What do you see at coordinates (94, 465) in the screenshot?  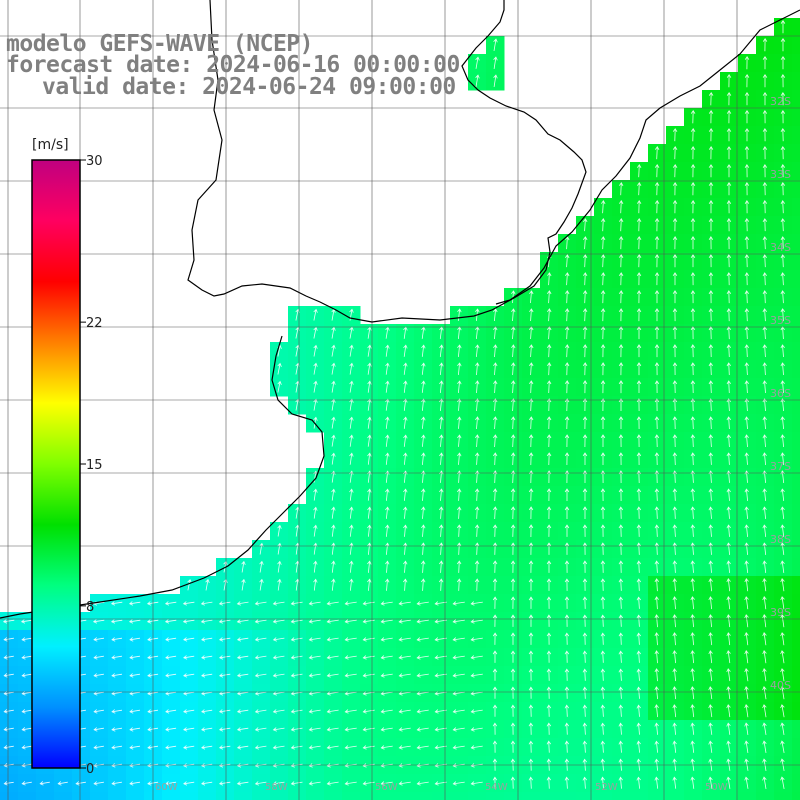 I see `colorbar-tick-label: 15` at bounding box center [94, 465].